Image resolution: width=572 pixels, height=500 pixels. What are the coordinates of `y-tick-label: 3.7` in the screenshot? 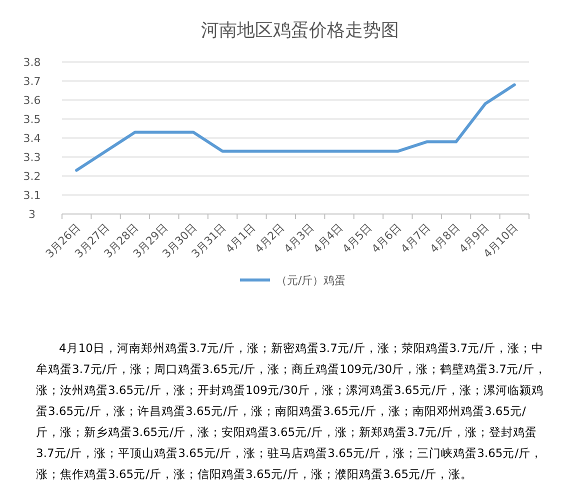 It's located at (32, 81).